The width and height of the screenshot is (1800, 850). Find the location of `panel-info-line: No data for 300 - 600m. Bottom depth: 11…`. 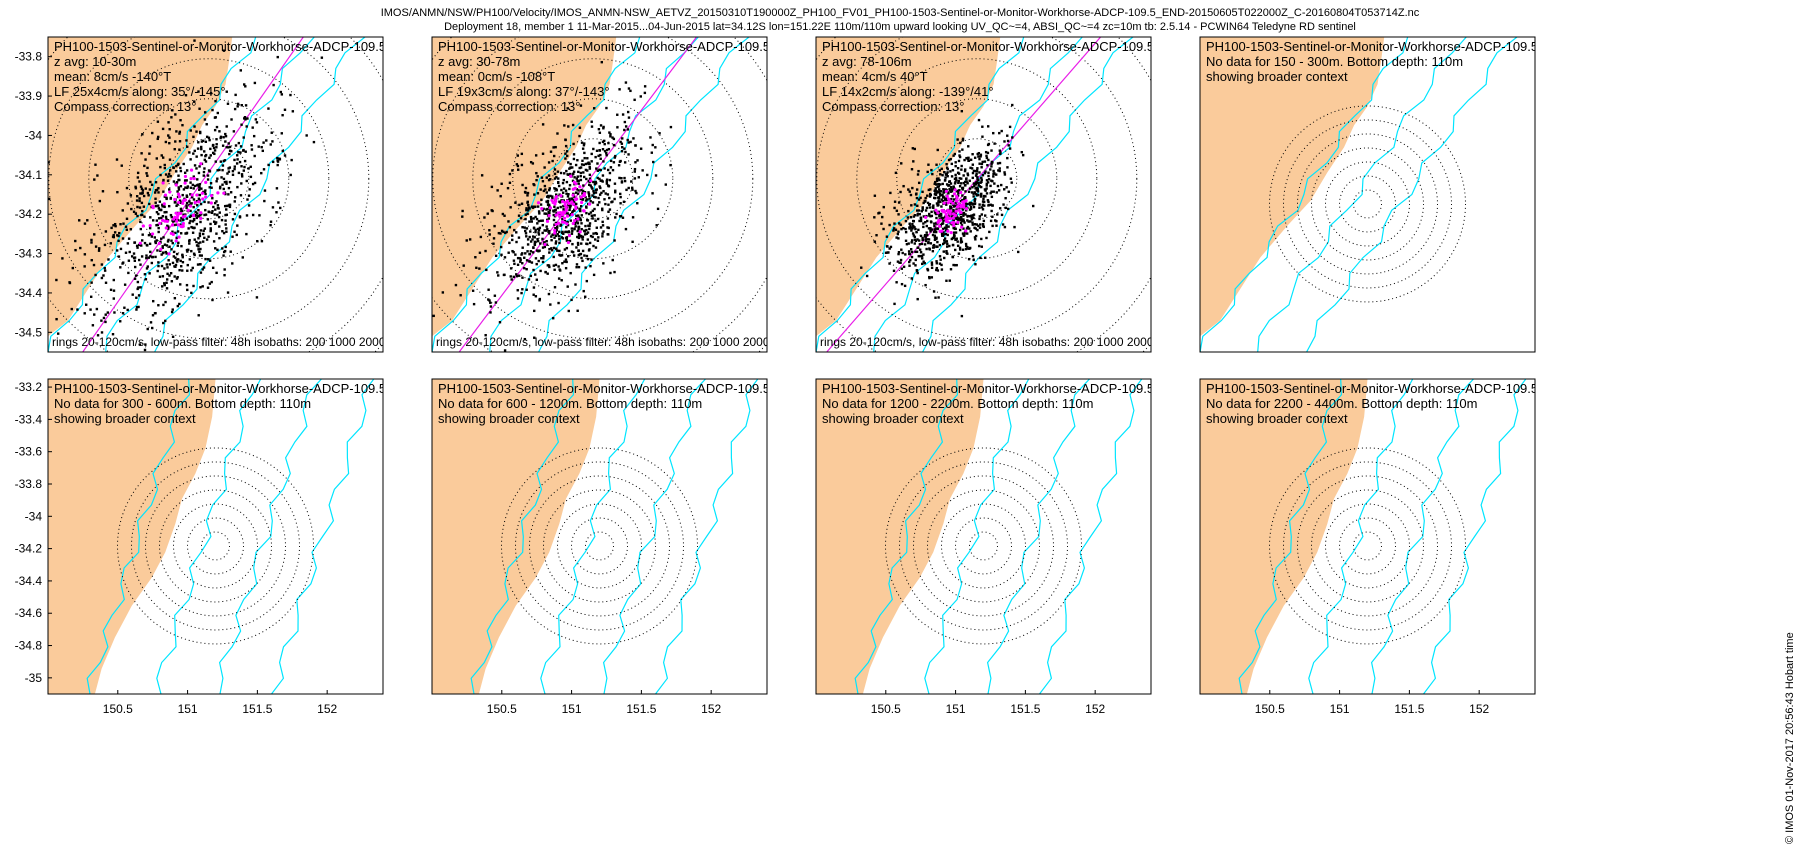

panel-info-line: No data for 300 - 600m. Bottom depth: 11… is located at coordinates (182, 403).